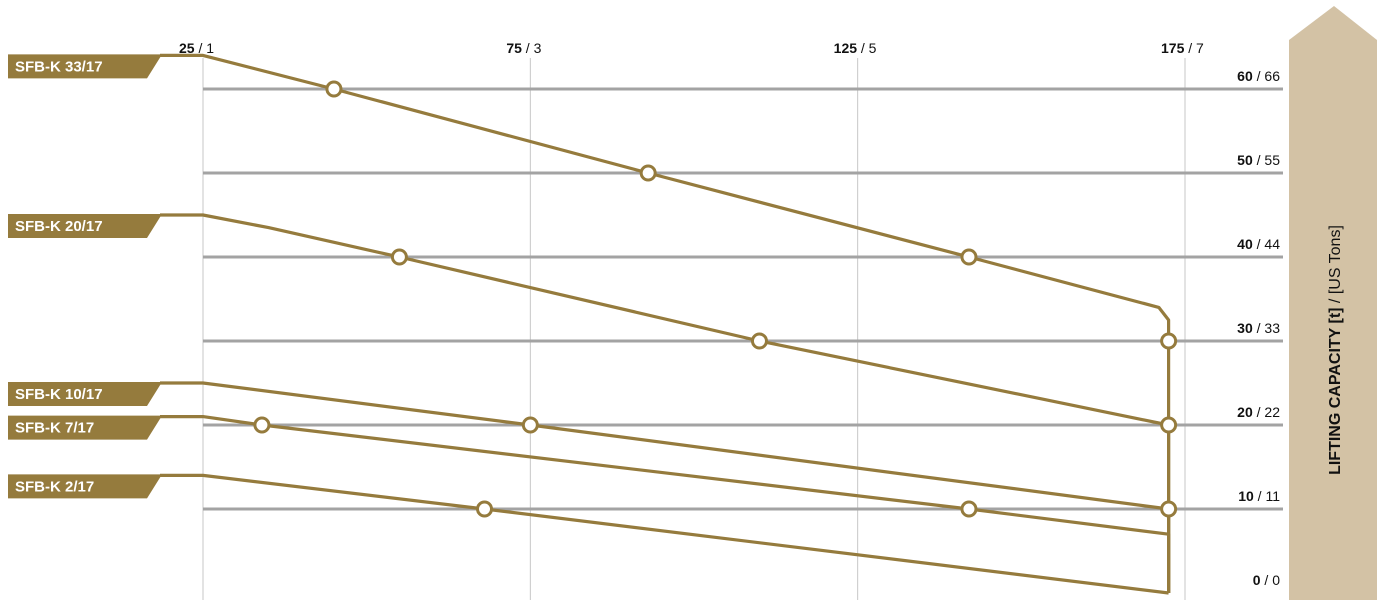 The width and height of the screenshot is (1377, 600). I want to click on x-tick-label-2: 125 / 5, so click(855, 48).